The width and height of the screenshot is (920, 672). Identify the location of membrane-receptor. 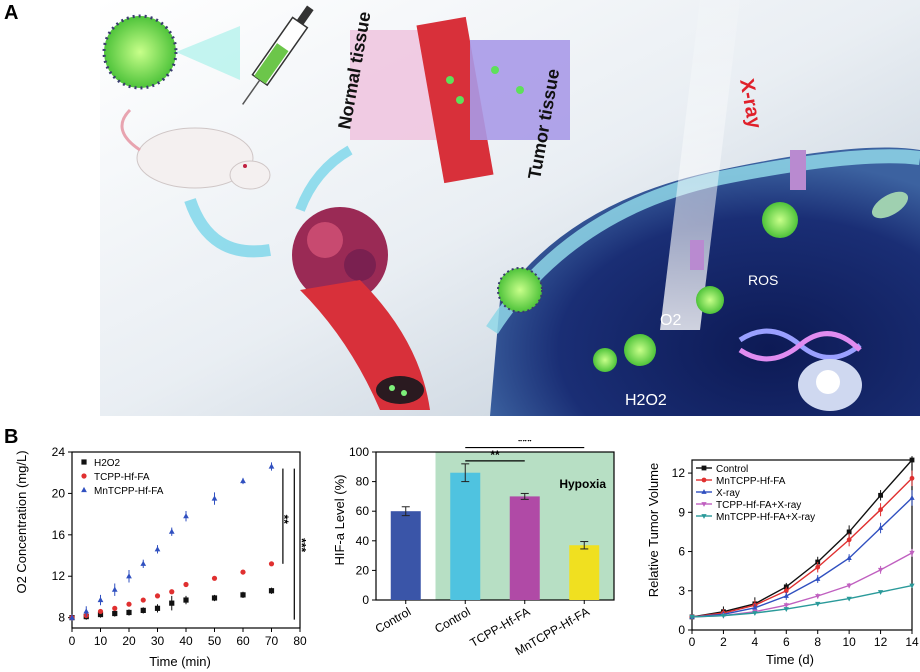
(798, 170).